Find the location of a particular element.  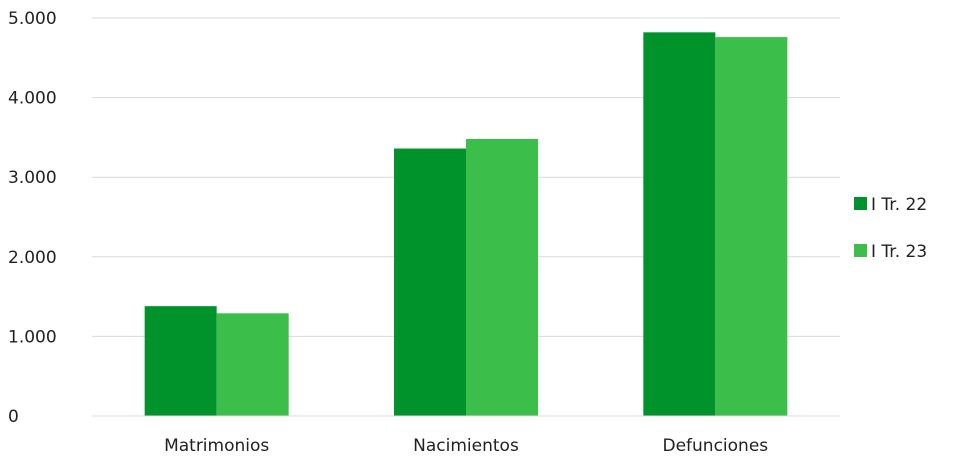

y-tick-label: 4.000 is located at coordinates (32, 99).